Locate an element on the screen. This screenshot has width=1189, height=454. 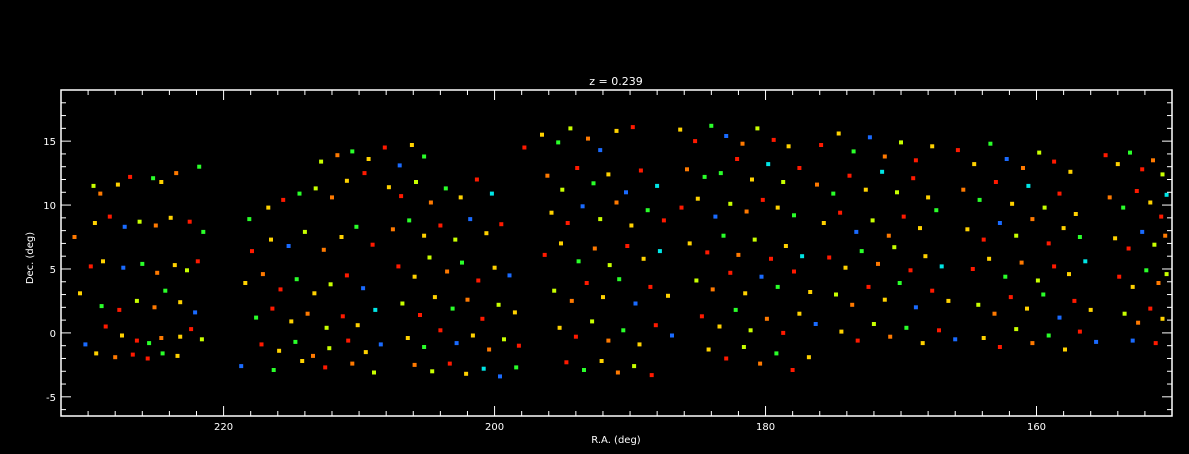
x-tick-label-2: 180 is located at coordinates (765, 427).